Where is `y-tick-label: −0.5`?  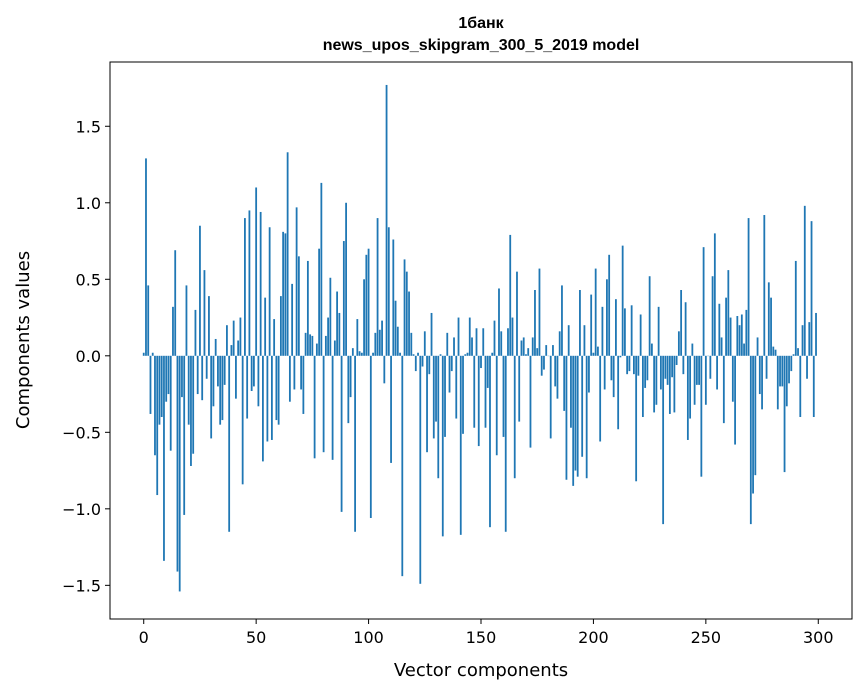
y-tick-label: −0.5 is located at coordinates (81, 432).